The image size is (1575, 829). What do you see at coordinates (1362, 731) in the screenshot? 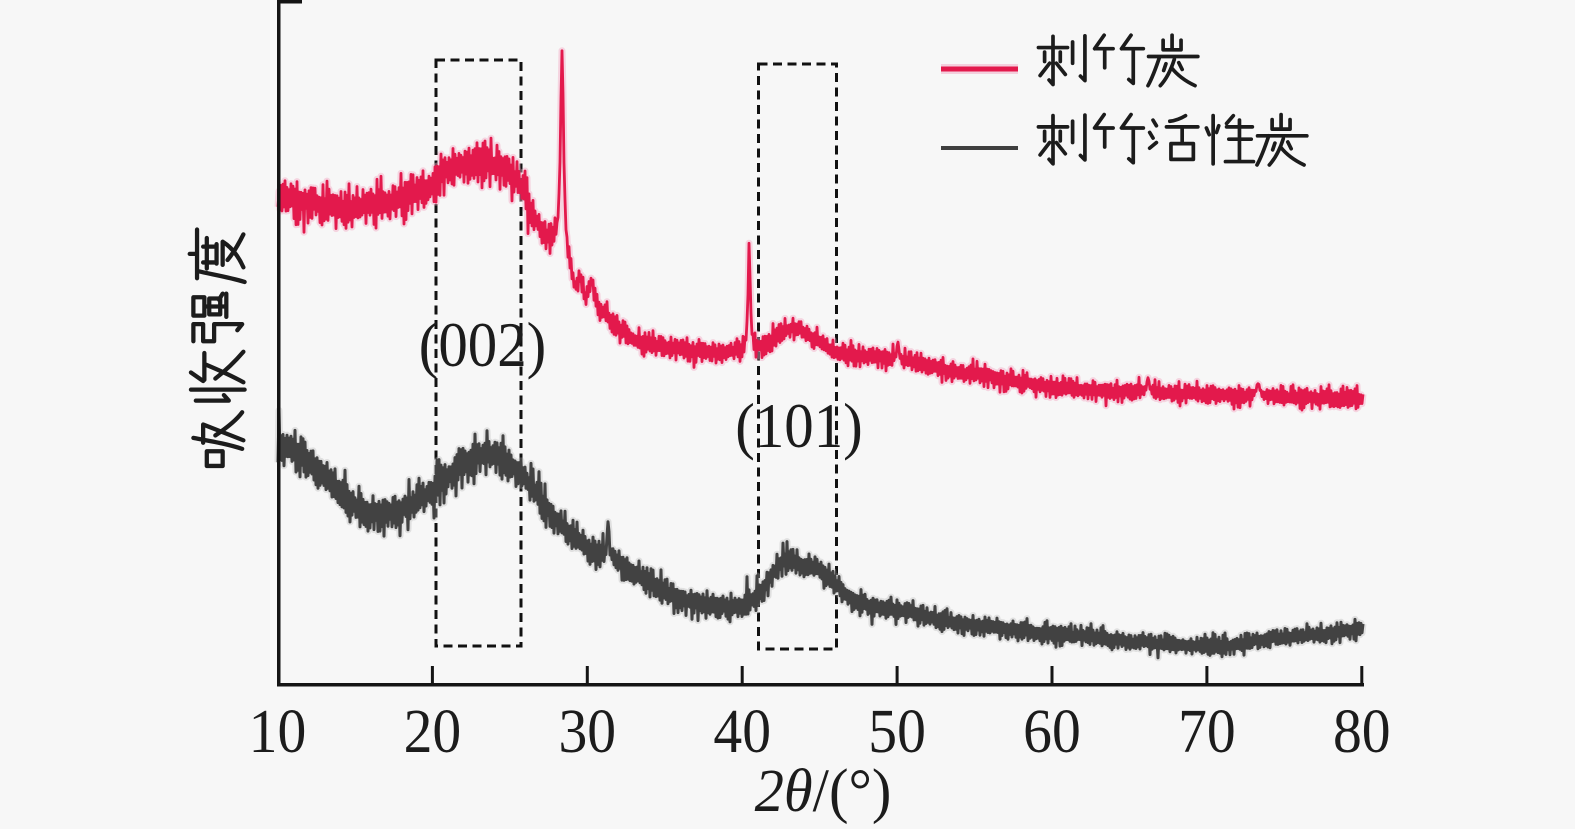
I see `svg-text: 80` at bounding box center [1362, 731].